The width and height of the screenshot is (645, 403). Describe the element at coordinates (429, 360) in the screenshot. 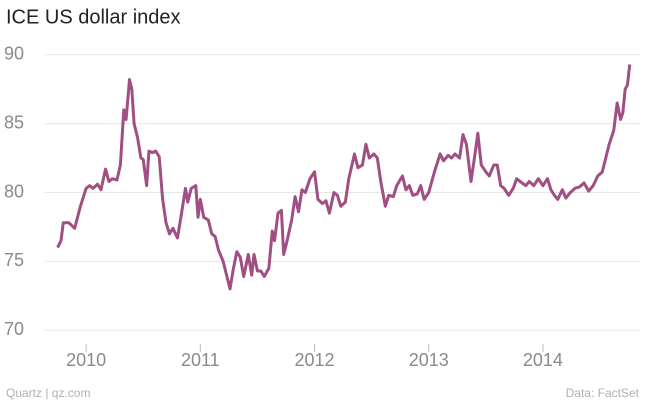

I see `x-tick-label: 2013` at that location.